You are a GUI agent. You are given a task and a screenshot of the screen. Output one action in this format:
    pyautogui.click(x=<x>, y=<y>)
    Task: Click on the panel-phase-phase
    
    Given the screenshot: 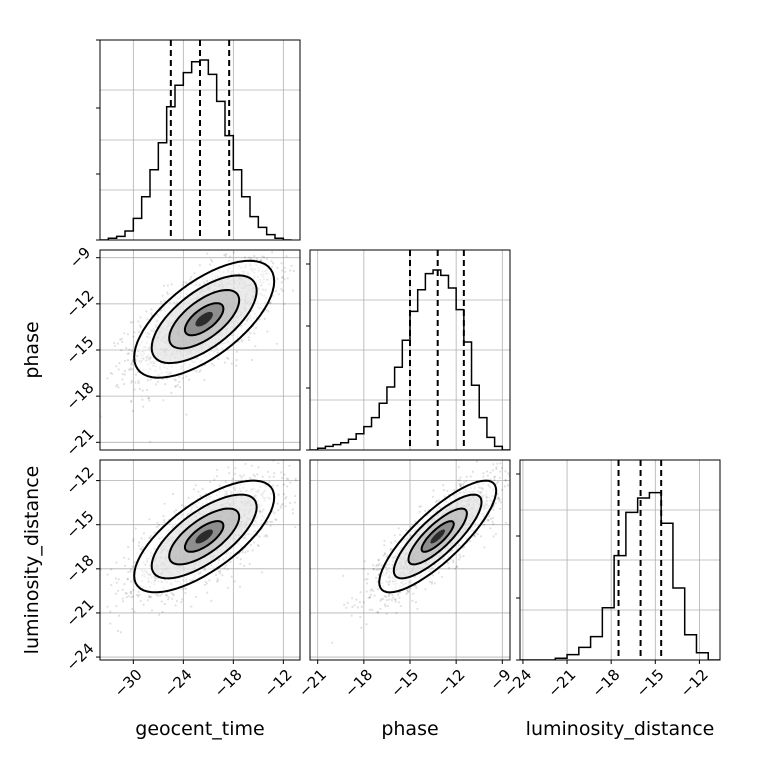 What is the action you would take?
    pyautogui.click(x=410, y=350)
    